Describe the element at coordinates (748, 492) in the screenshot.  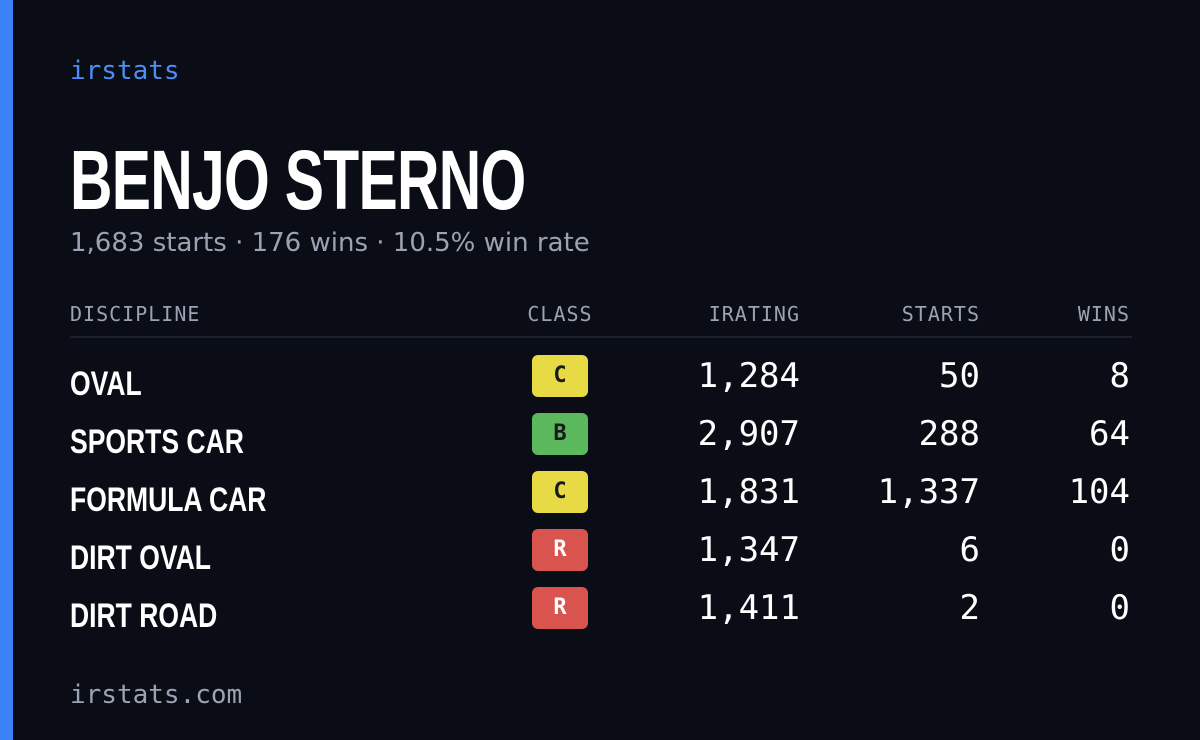
I see `irating: 1,831` at that location.